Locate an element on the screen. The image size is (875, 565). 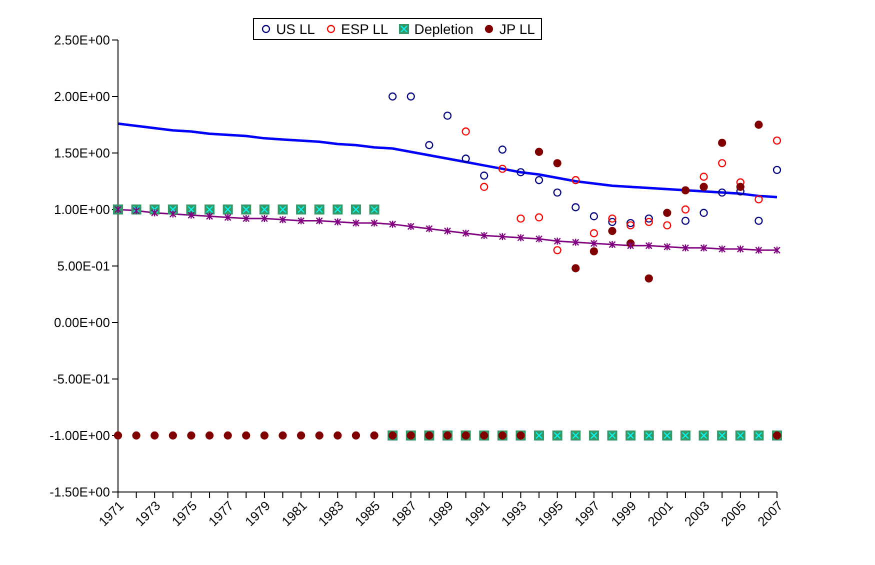
y-tick-label: -5.00E-01 is located at coordinates (81, 379).